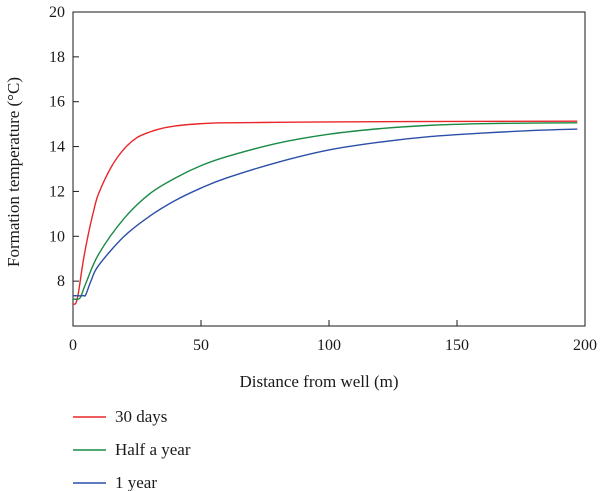  What do you see at coordinates (57, 57) in the screenshot?
I see `y-tick-label: 18` at bounding box center [57, 57].